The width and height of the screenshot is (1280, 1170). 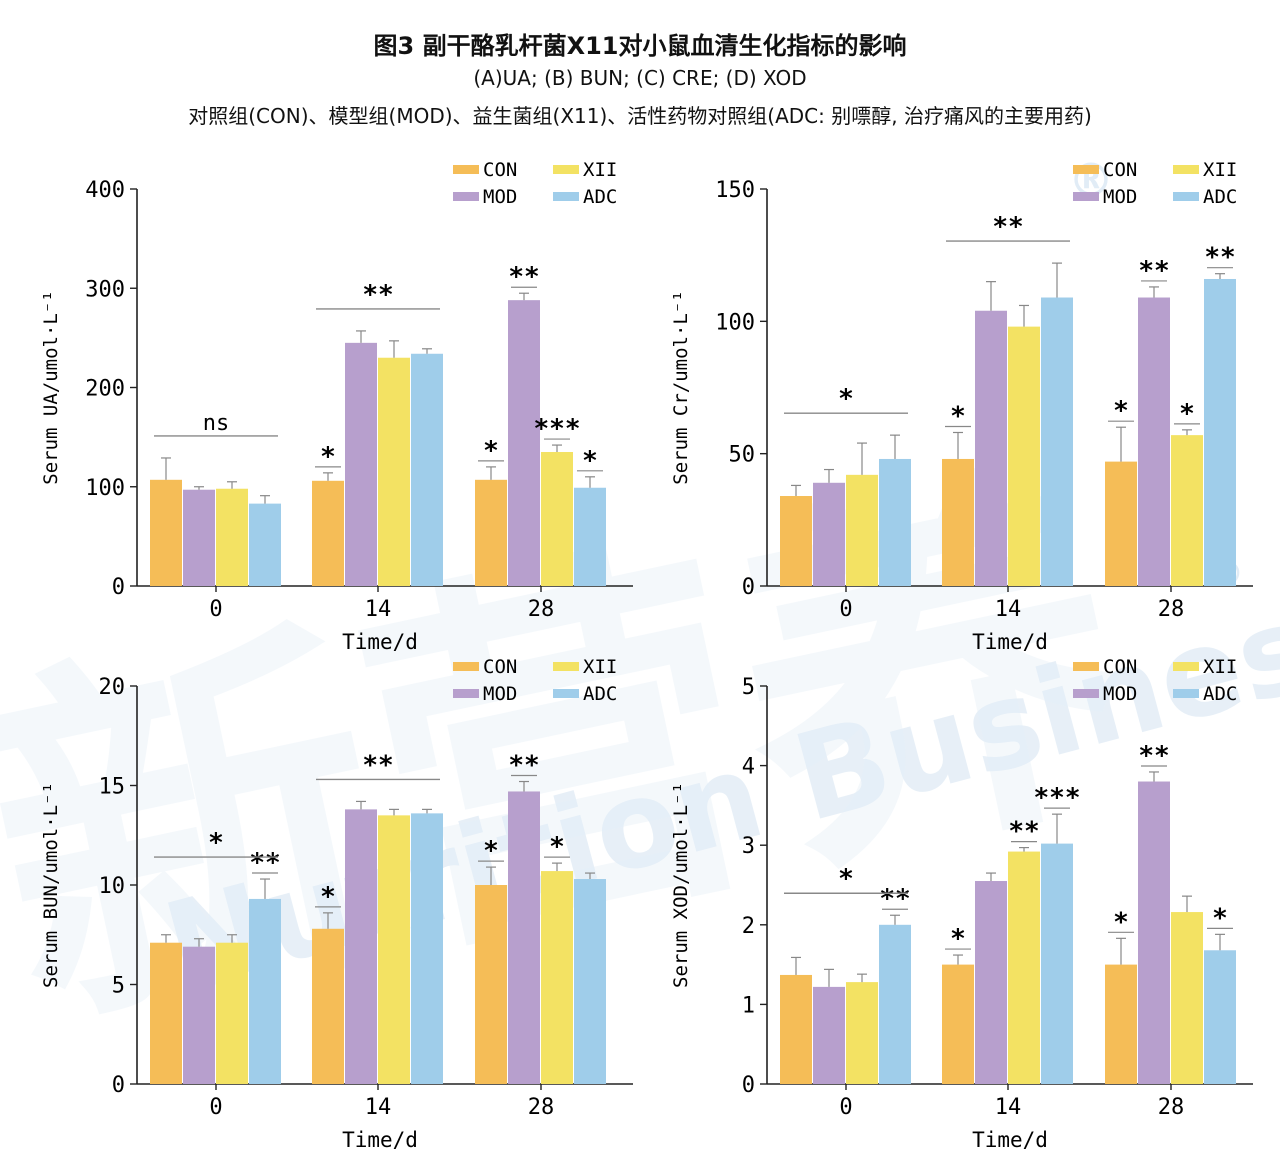 I want to click on figure-title: 图3 副干酪乳杆菌X11对小鼠血清生化指标的影响, so click(x=640, y=46).